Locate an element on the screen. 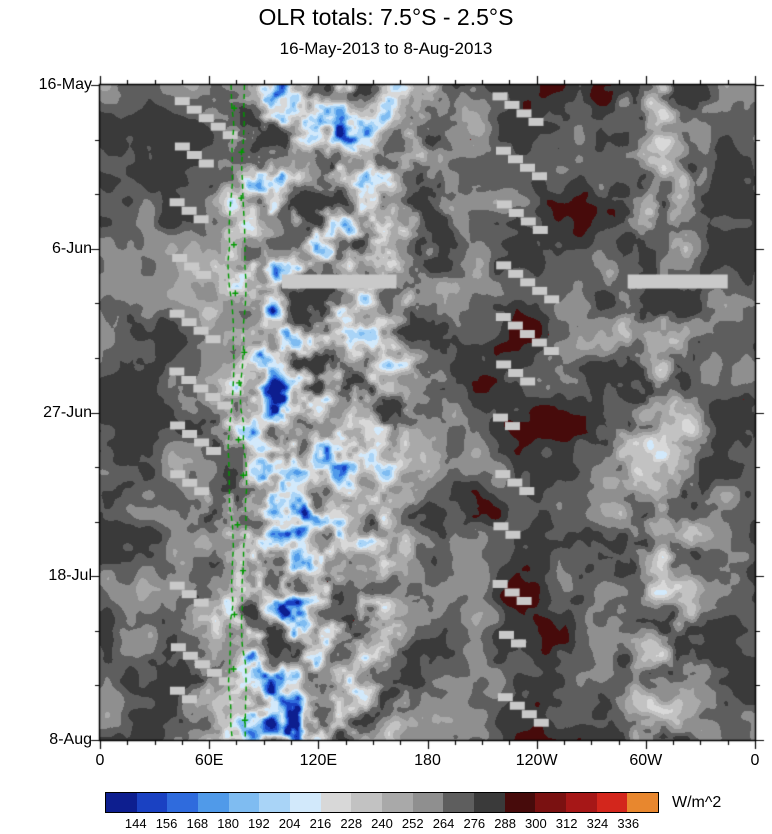  colorbar-units-label: W/m^2 is located at coordinates (697, 802).